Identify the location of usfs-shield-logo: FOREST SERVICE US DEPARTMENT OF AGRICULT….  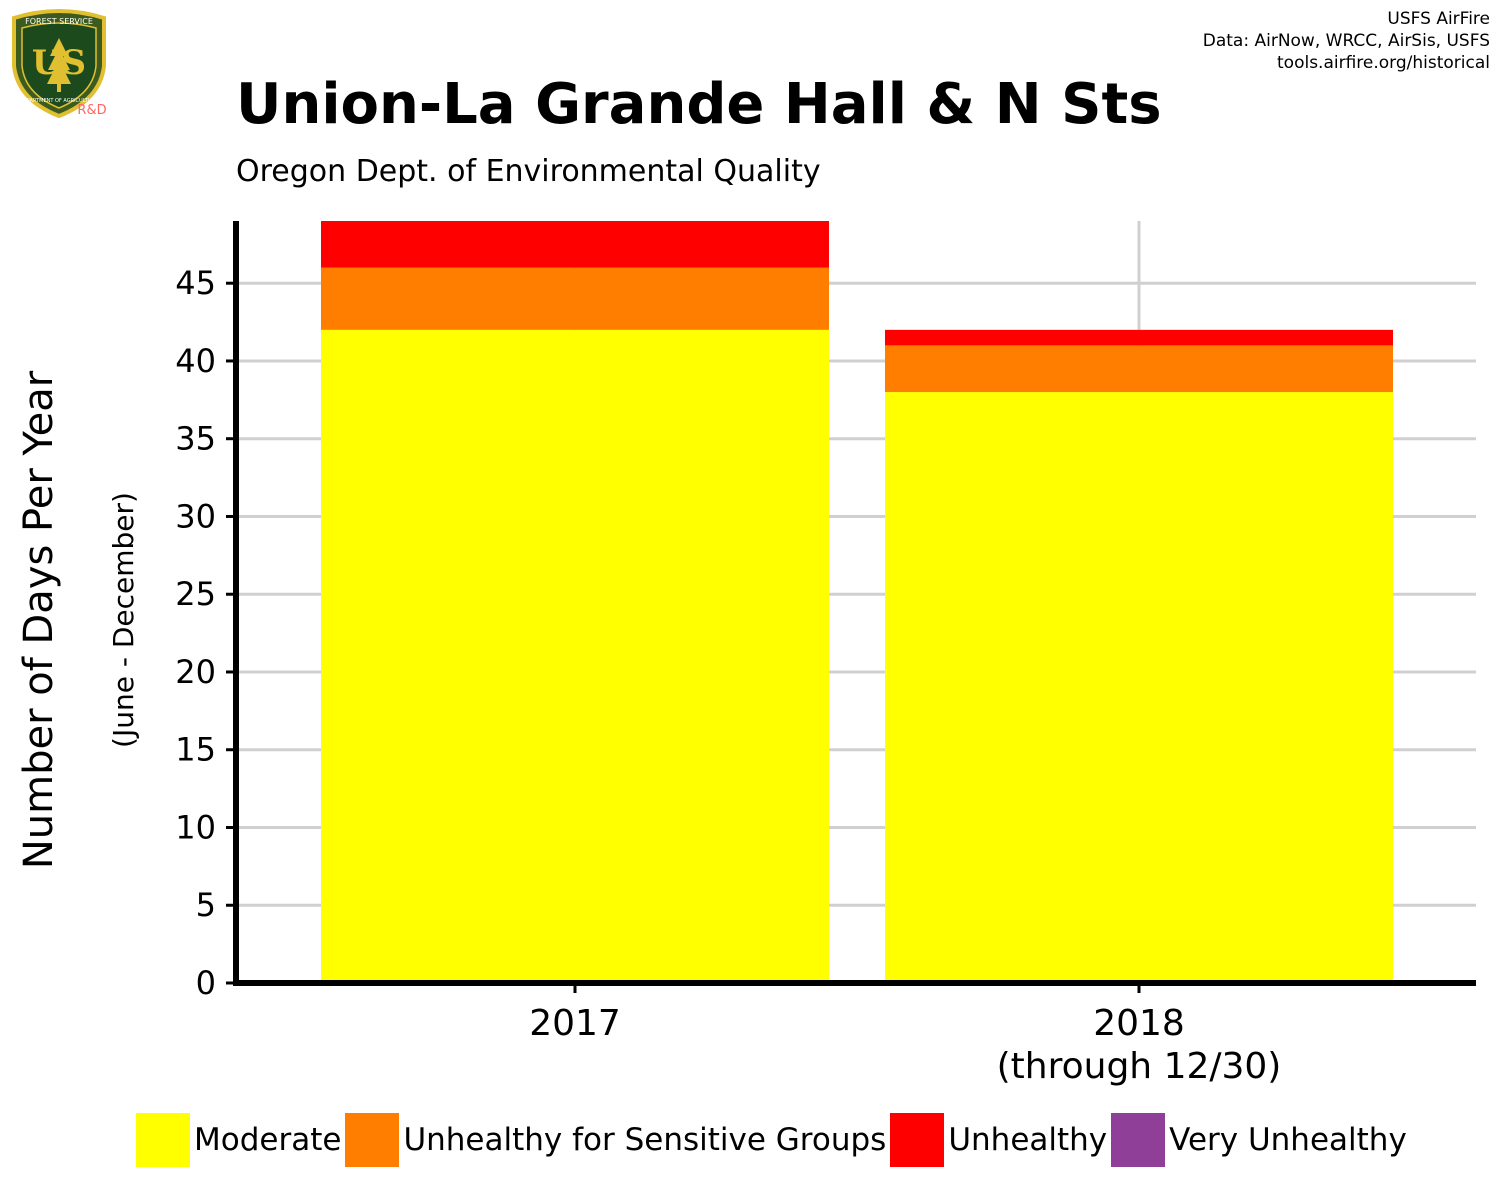
(59, 64).